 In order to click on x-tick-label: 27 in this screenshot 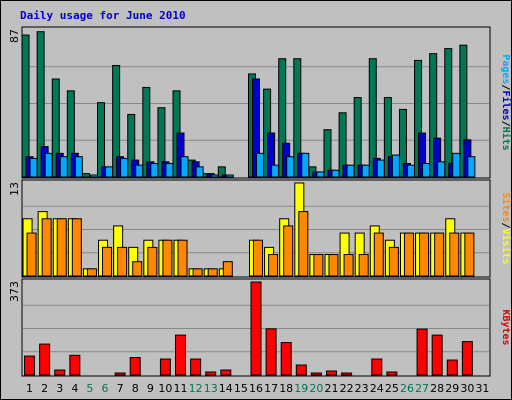, I will do `click(422, 388)`.